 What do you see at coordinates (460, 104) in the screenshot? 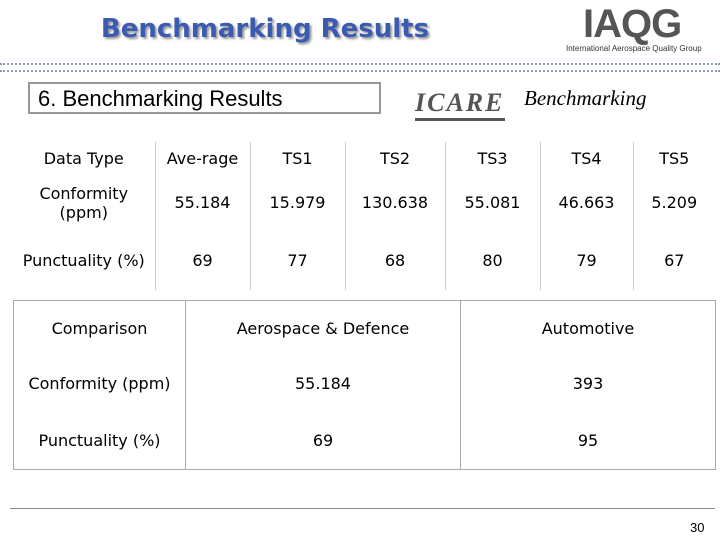
I see `icare-logo: ICARE` at bounding box center [460, 104].